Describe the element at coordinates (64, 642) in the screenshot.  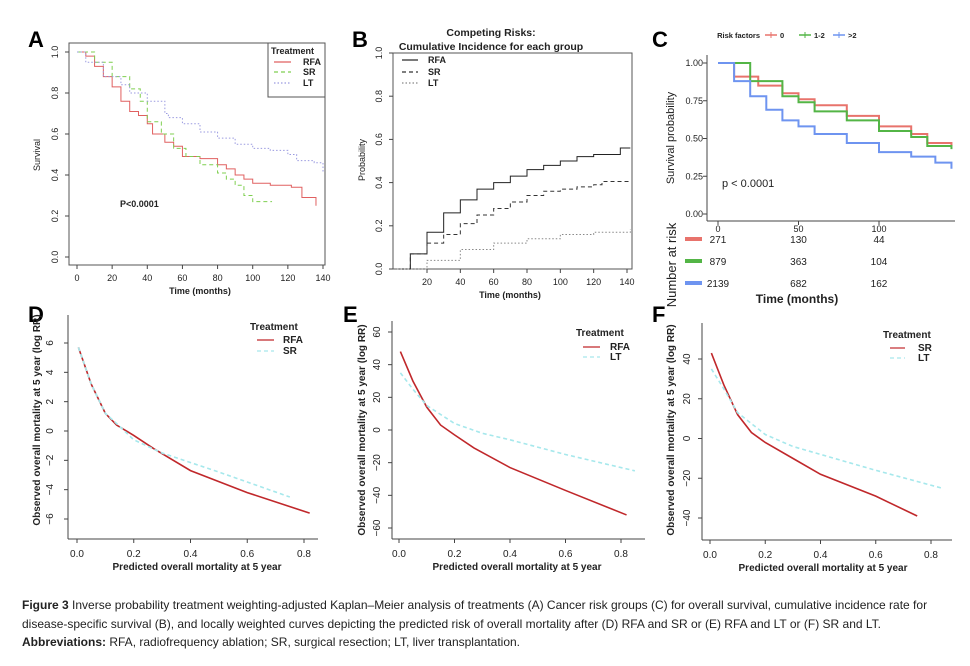
I see `caption-abbrev-label: Abbreviations:` at that location.